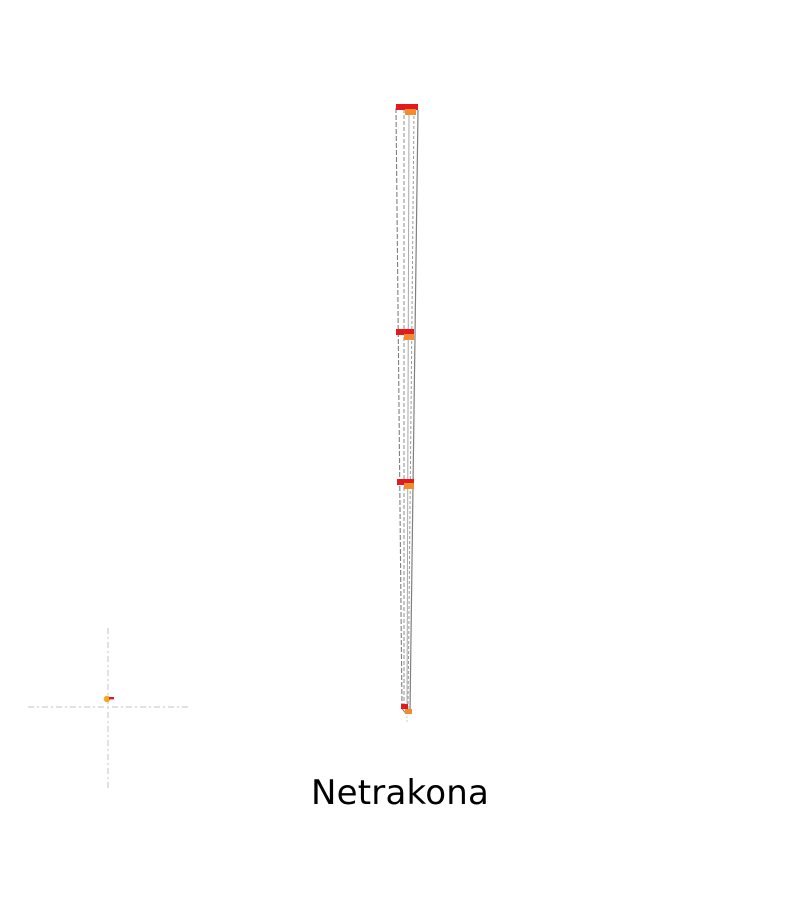  What do you see at coordinates (108, 708) in the screenshot?
I see `locator-inset` at bounding box center [108, 708].